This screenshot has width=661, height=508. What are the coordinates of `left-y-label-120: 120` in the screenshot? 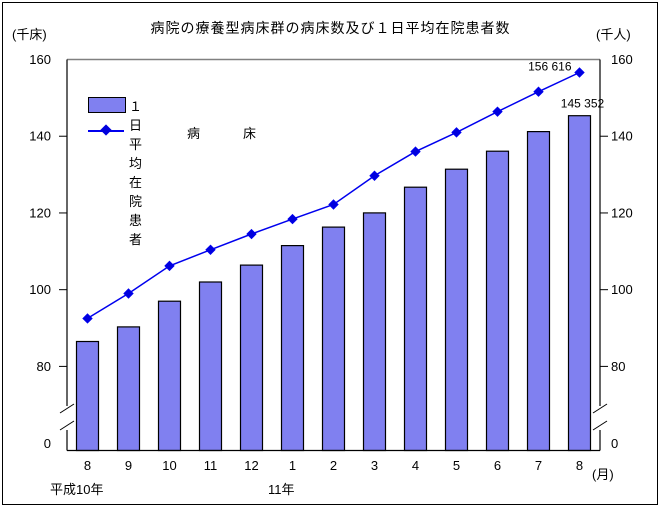 It's located at (40, 212).